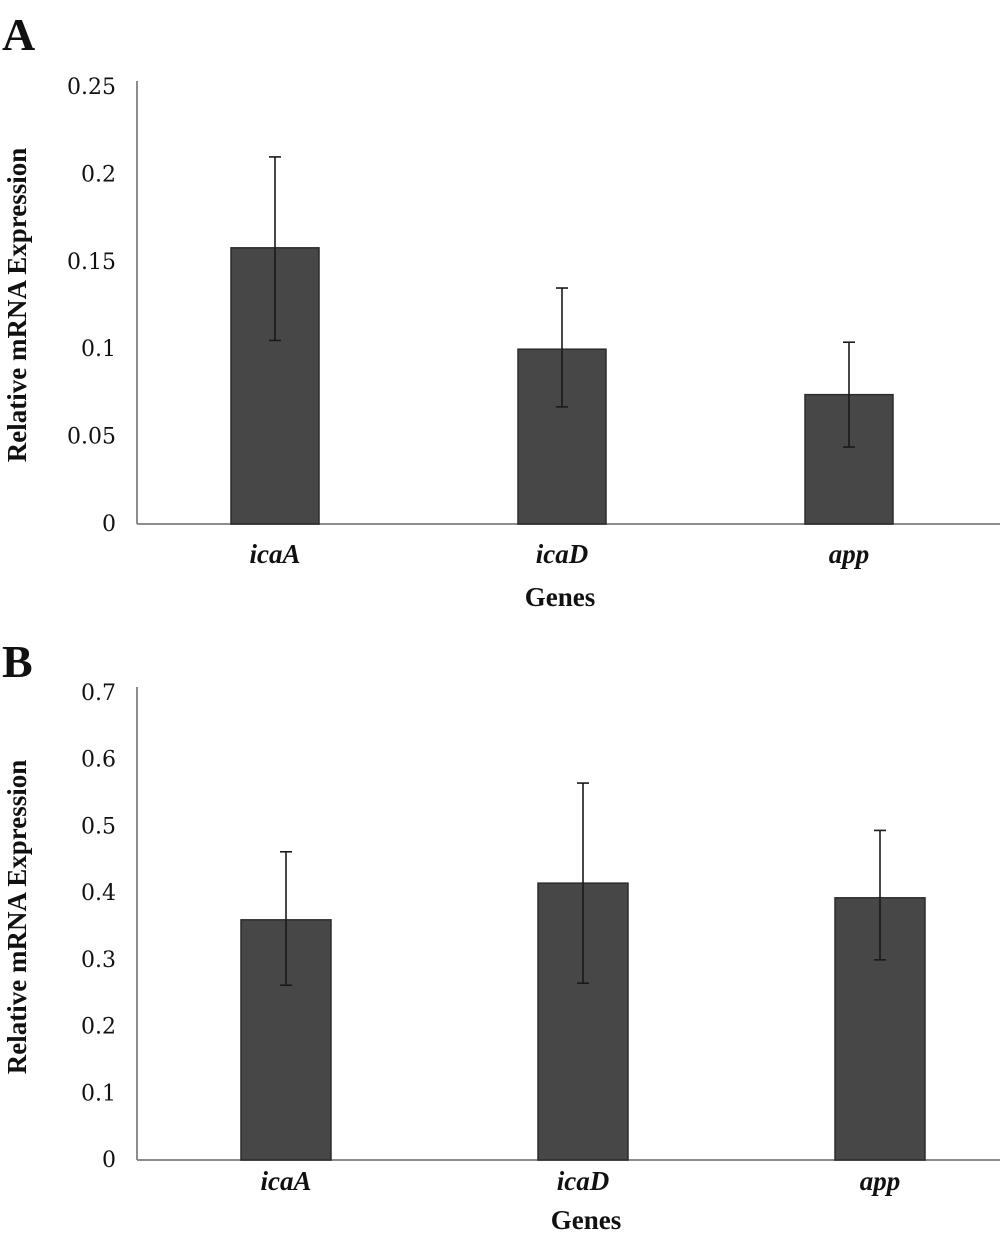 The image size is (1000, 1238). Describe the element at coordinates (286, 1181) in the screenshot. I see `panel-b-category-label-icaA: icaA` at that location.